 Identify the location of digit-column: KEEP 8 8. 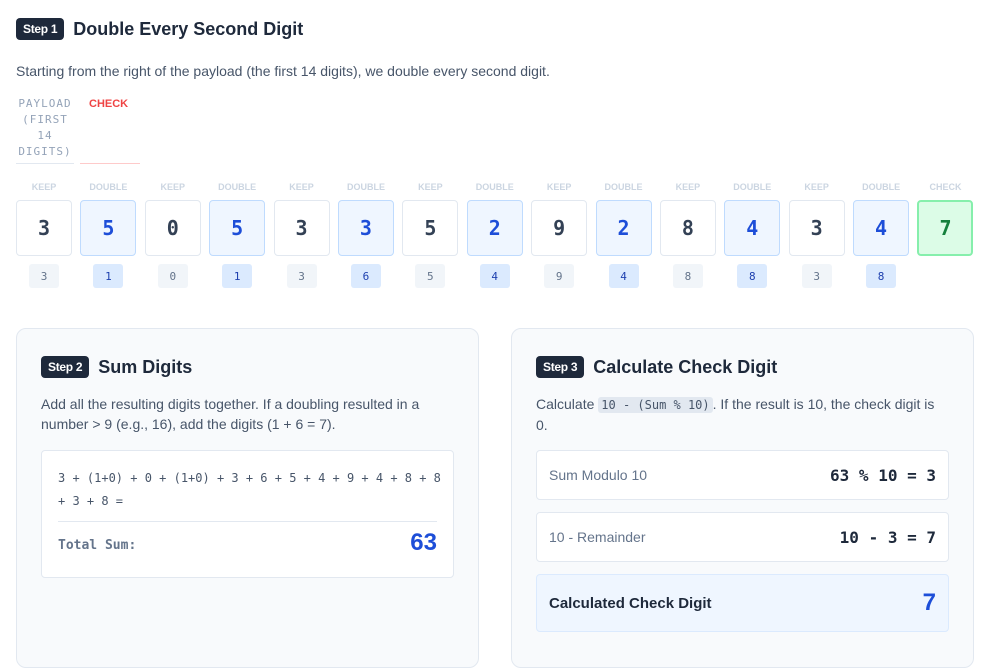
(687, 235).